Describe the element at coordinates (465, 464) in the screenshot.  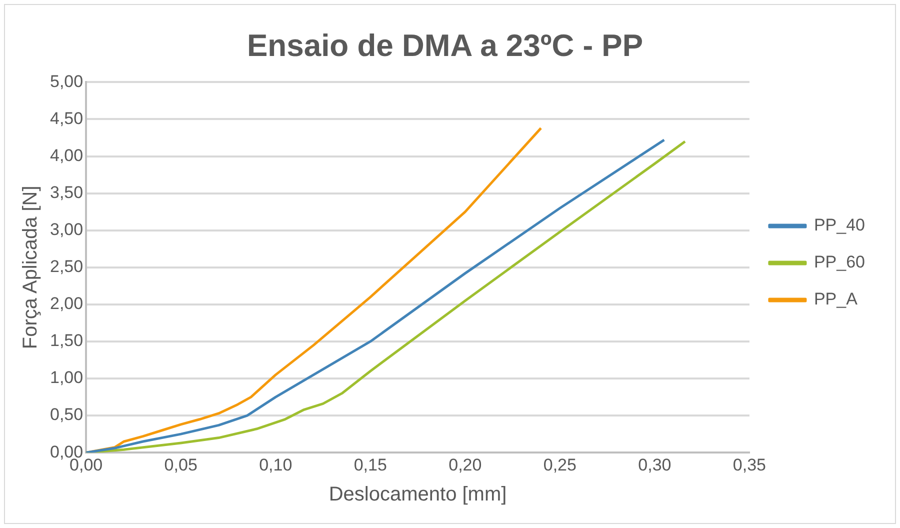
I see `x-tick-label: 0,20` at that location.